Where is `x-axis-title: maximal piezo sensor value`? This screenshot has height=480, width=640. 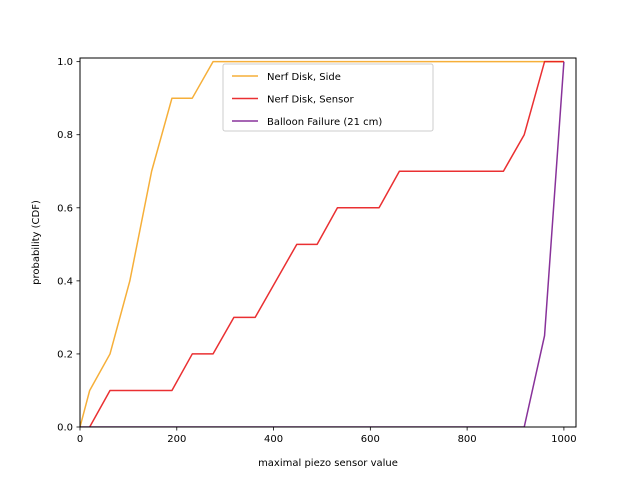
x-axis-title: maximal piezo sensor value is located at coordinates (328, 463).